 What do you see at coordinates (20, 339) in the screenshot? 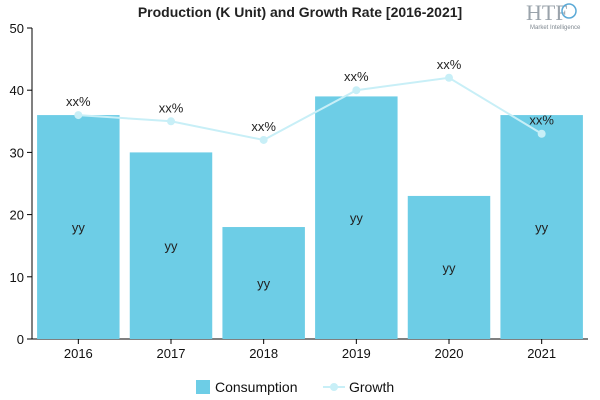
I see `y-tick-label: 0` at bounding box center [20, 339].